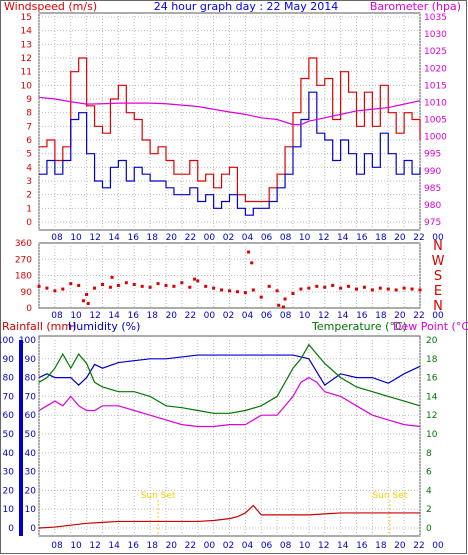 Image resolution: width=468 pixels, height=555 pixels. What do you see at coordinates (431, 416) in the screenshot?
I see `temperature-tick-label: 12` at bounding box center [431, 416].